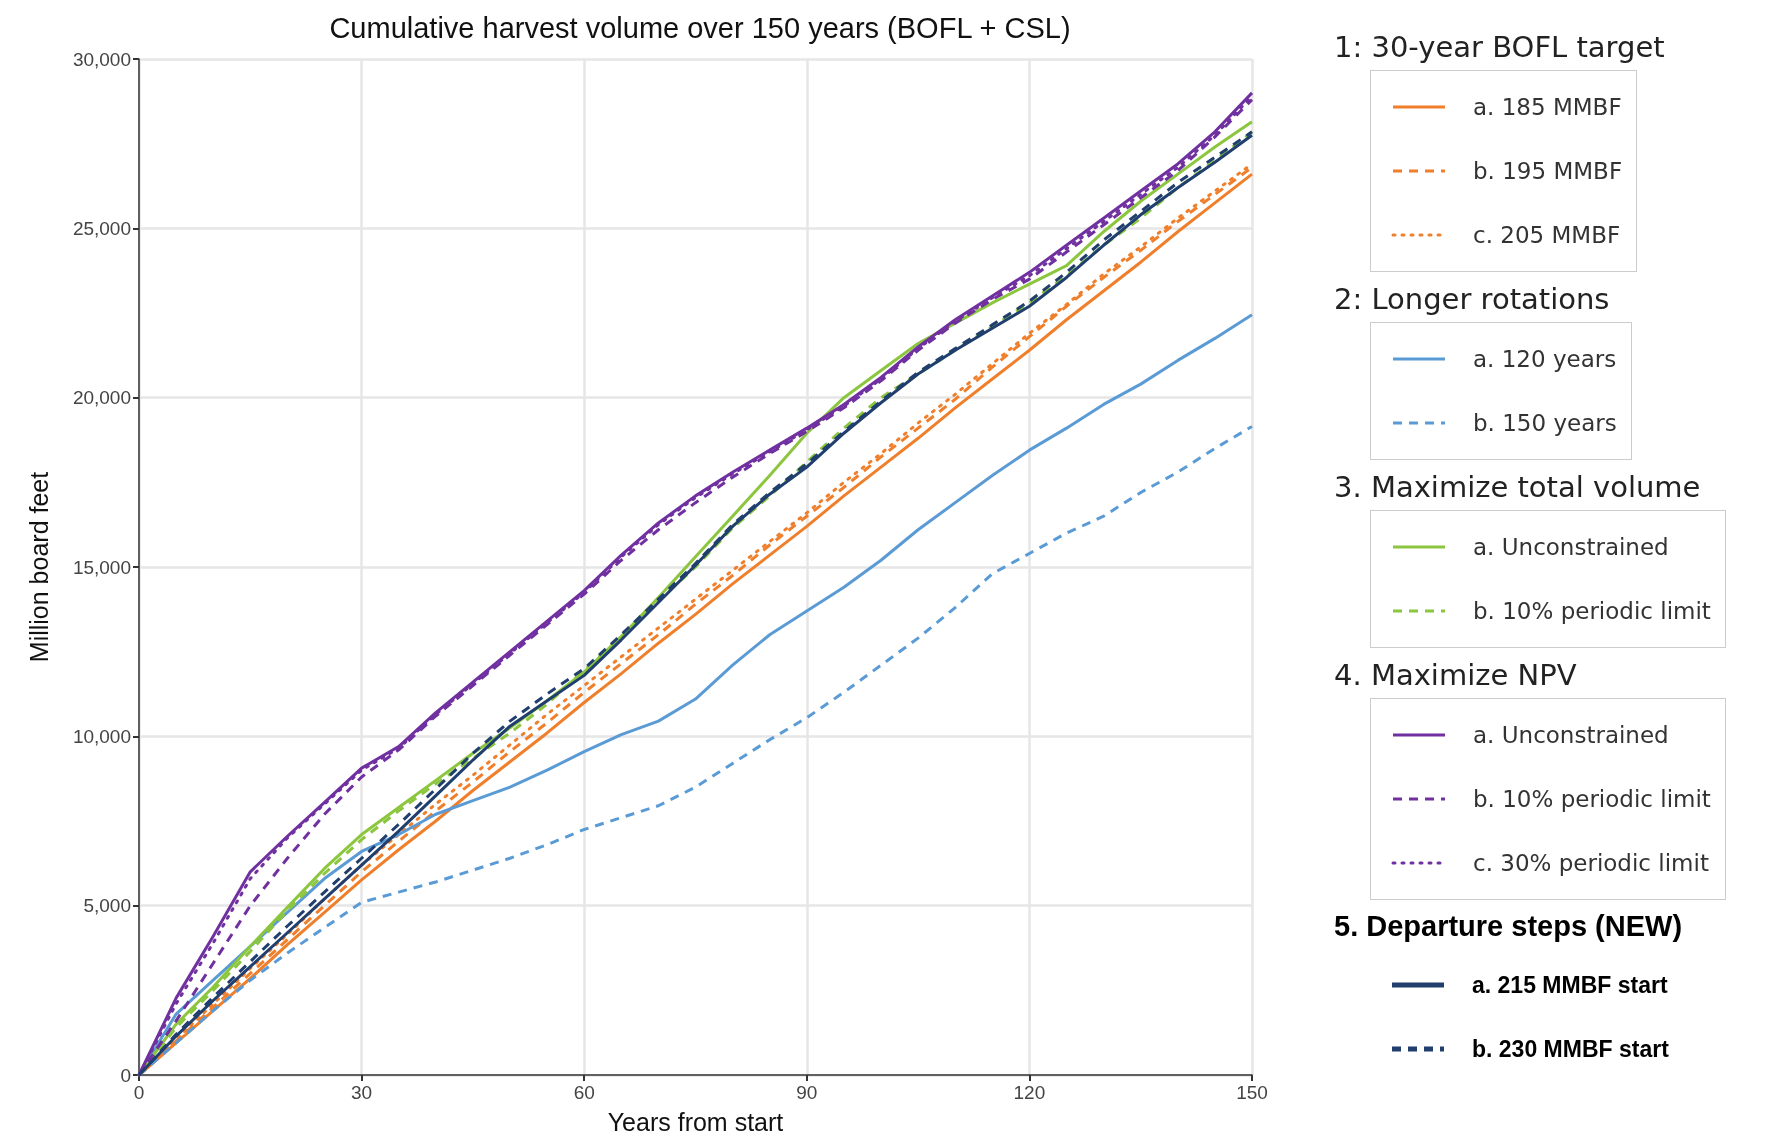  Describe the element at coordinates (1547, 235) in the screenshot. I see `legend-label: c. 205 MMBF` at that location.